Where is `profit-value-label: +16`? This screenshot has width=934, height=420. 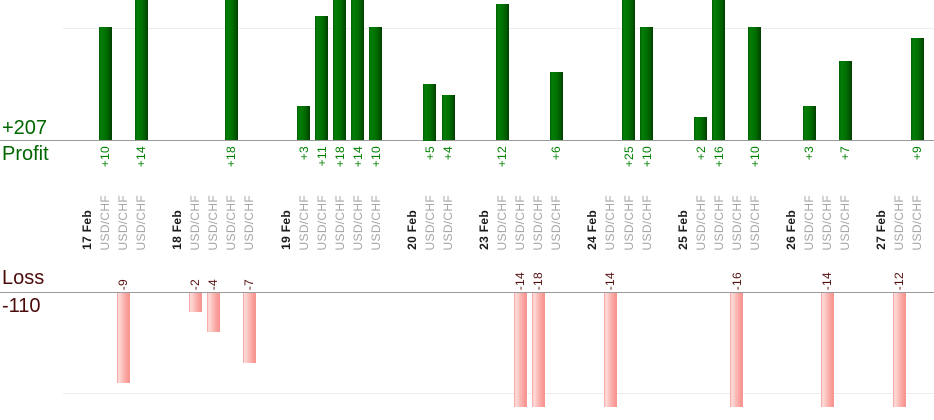
profit-value-label: +16 is located at coordinates (719, 157).